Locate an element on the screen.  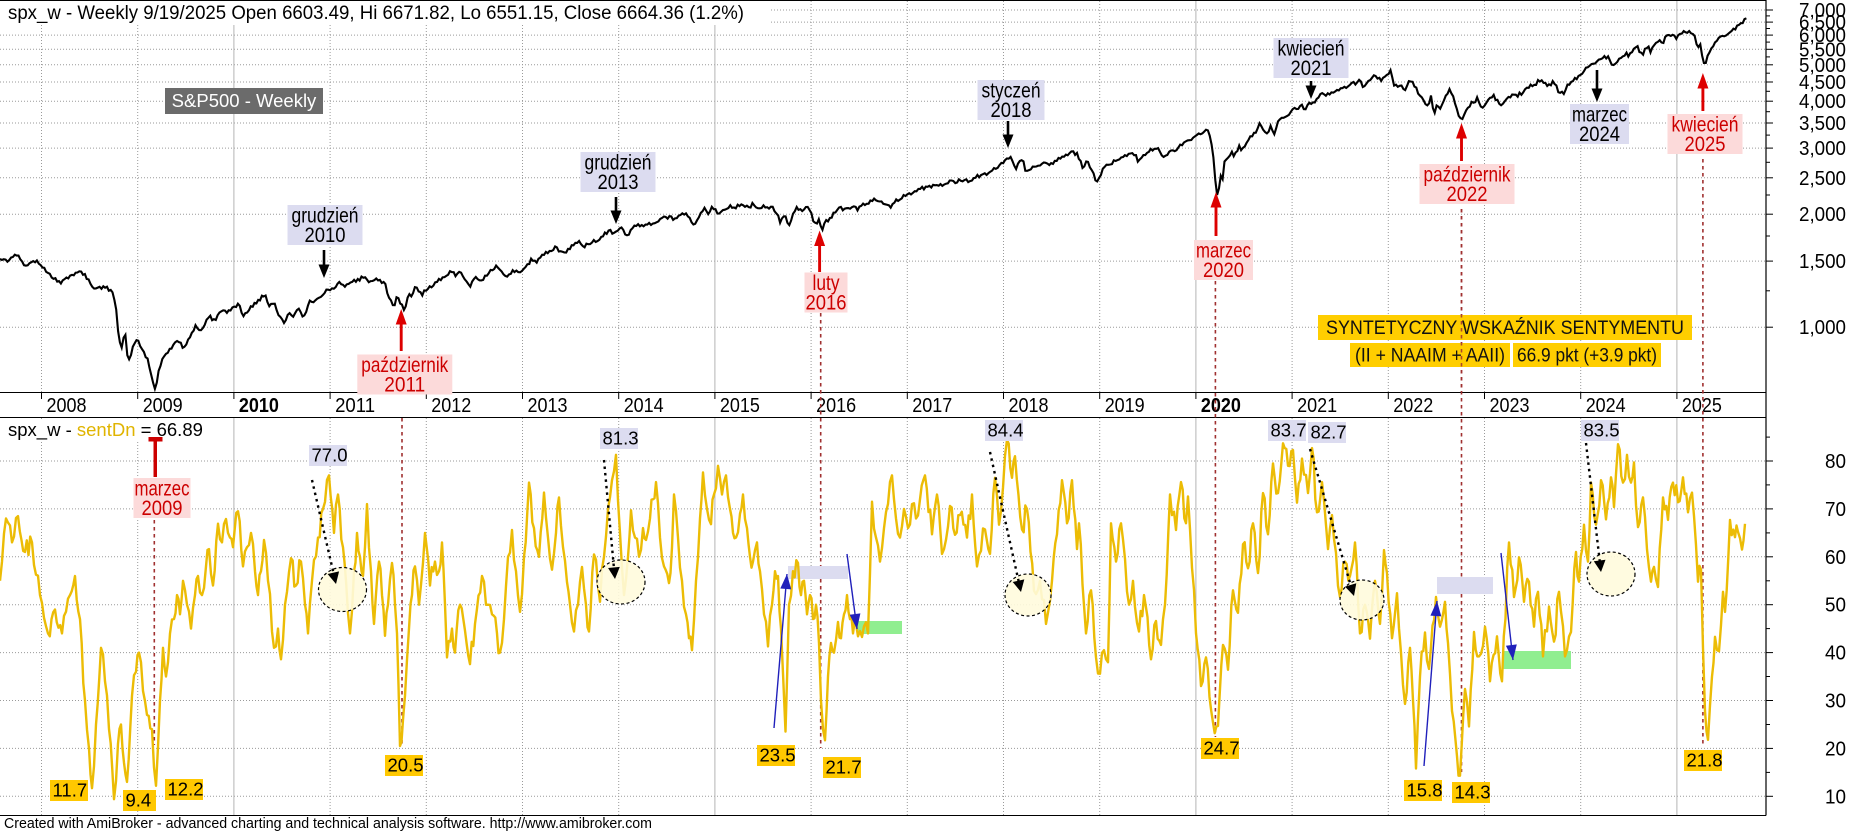
svg-text: S&P500 - Weekly is located at coordinates (244, 100).